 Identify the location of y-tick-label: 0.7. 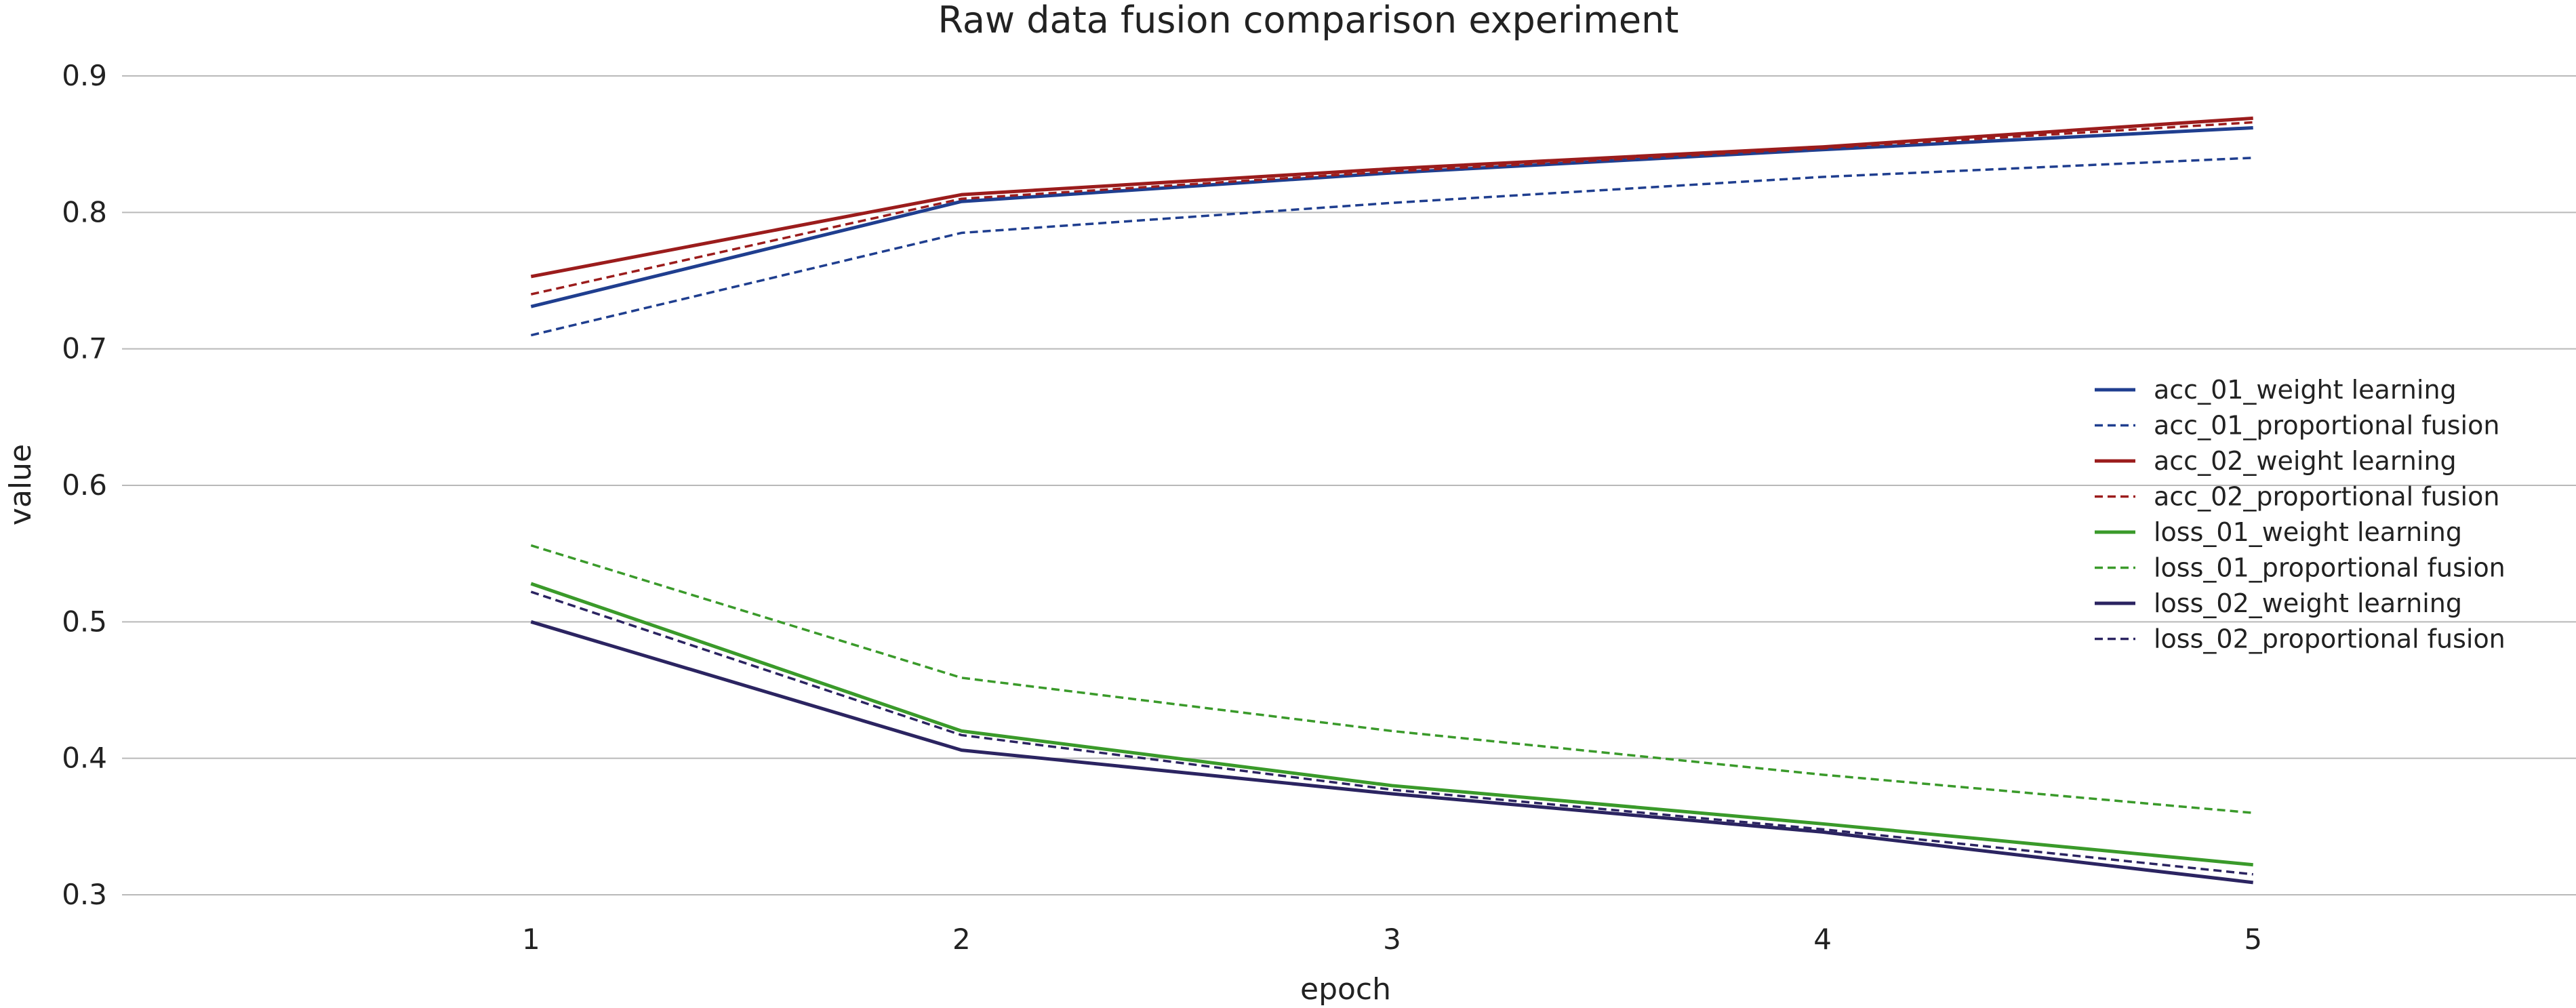
(84, 348).